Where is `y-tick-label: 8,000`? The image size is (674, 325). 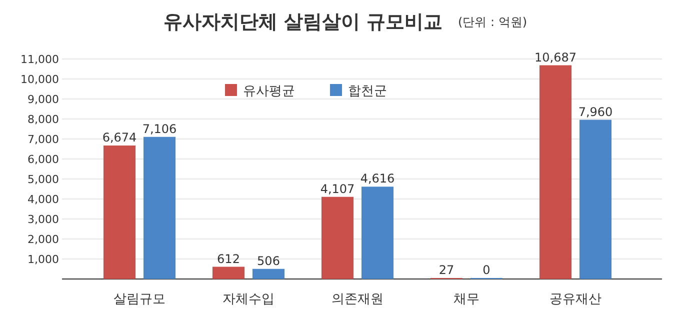
y-tick-label: 8,000 is located at coordinates (43, 119).